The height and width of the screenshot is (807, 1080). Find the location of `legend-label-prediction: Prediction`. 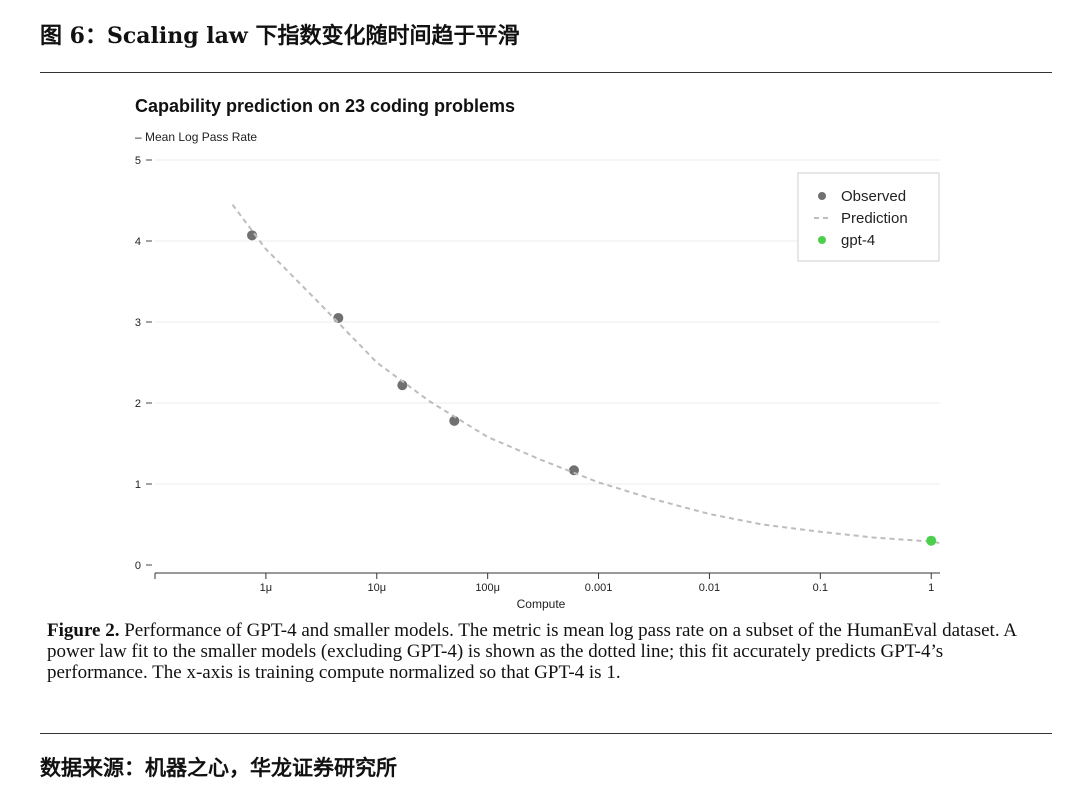

legend-label-prediction: Prediction is located at coordinates (874, 218).